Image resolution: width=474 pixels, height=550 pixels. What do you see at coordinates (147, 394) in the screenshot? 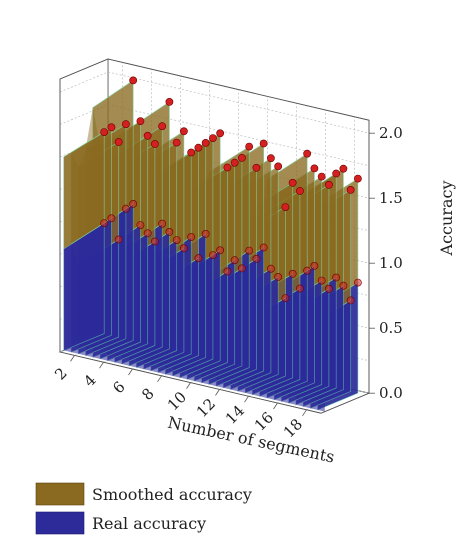
I see `x-tick-label: 8` at bounding box center [147, 394].